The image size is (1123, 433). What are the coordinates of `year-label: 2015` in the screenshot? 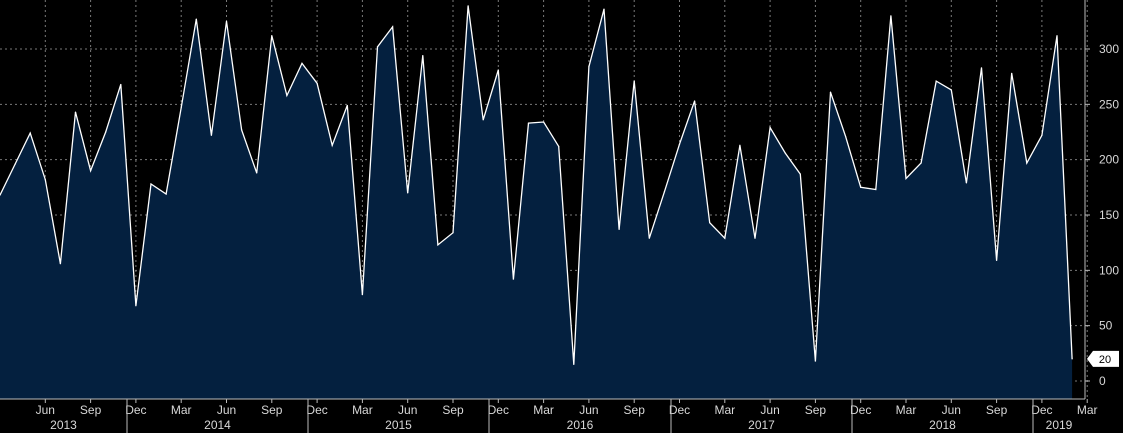 It's located at (398, 425).